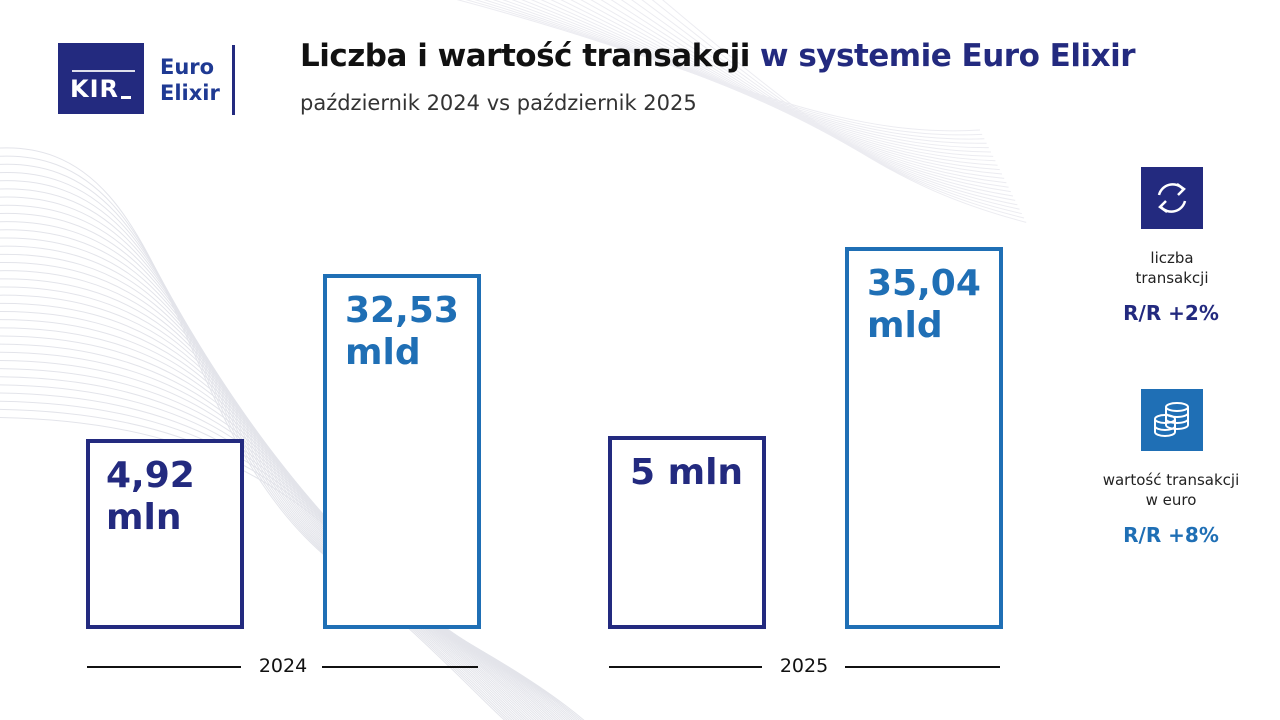  What do you see at coordinates (283, 666) in the screenshot?
I see `year-label-2024: 2024` at bounding box center [283, 666].